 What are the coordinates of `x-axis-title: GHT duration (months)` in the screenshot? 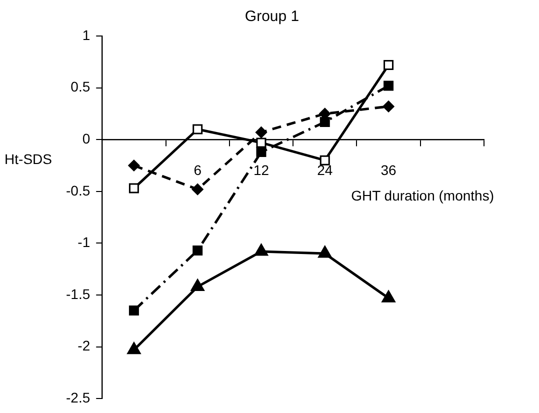 It's located at (422, 195).